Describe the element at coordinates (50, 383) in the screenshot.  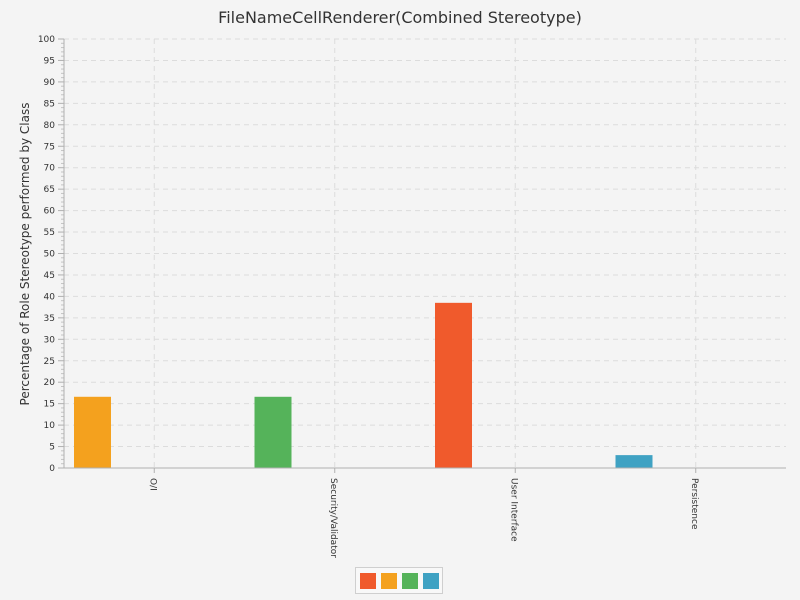
I see `y-tick-label: 20` at that location.